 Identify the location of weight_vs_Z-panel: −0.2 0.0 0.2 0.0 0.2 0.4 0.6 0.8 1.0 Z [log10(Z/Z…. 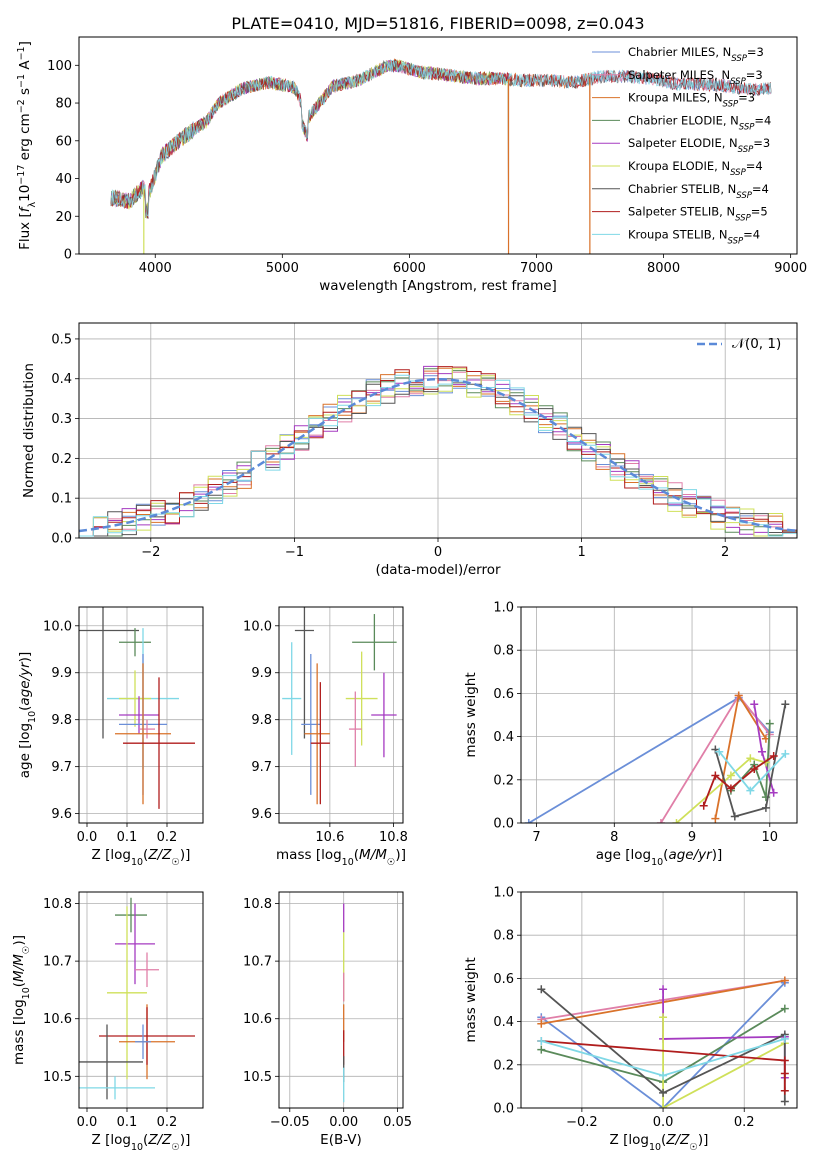
(630, 1019).